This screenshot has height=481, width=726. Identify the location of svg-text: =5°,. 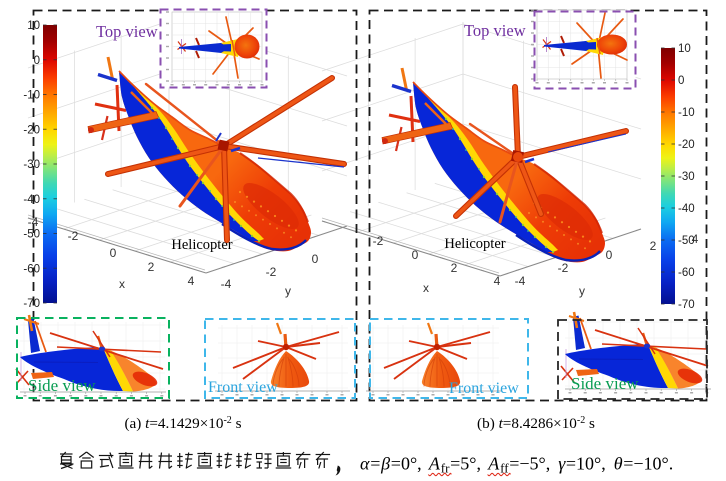
(465, 464).